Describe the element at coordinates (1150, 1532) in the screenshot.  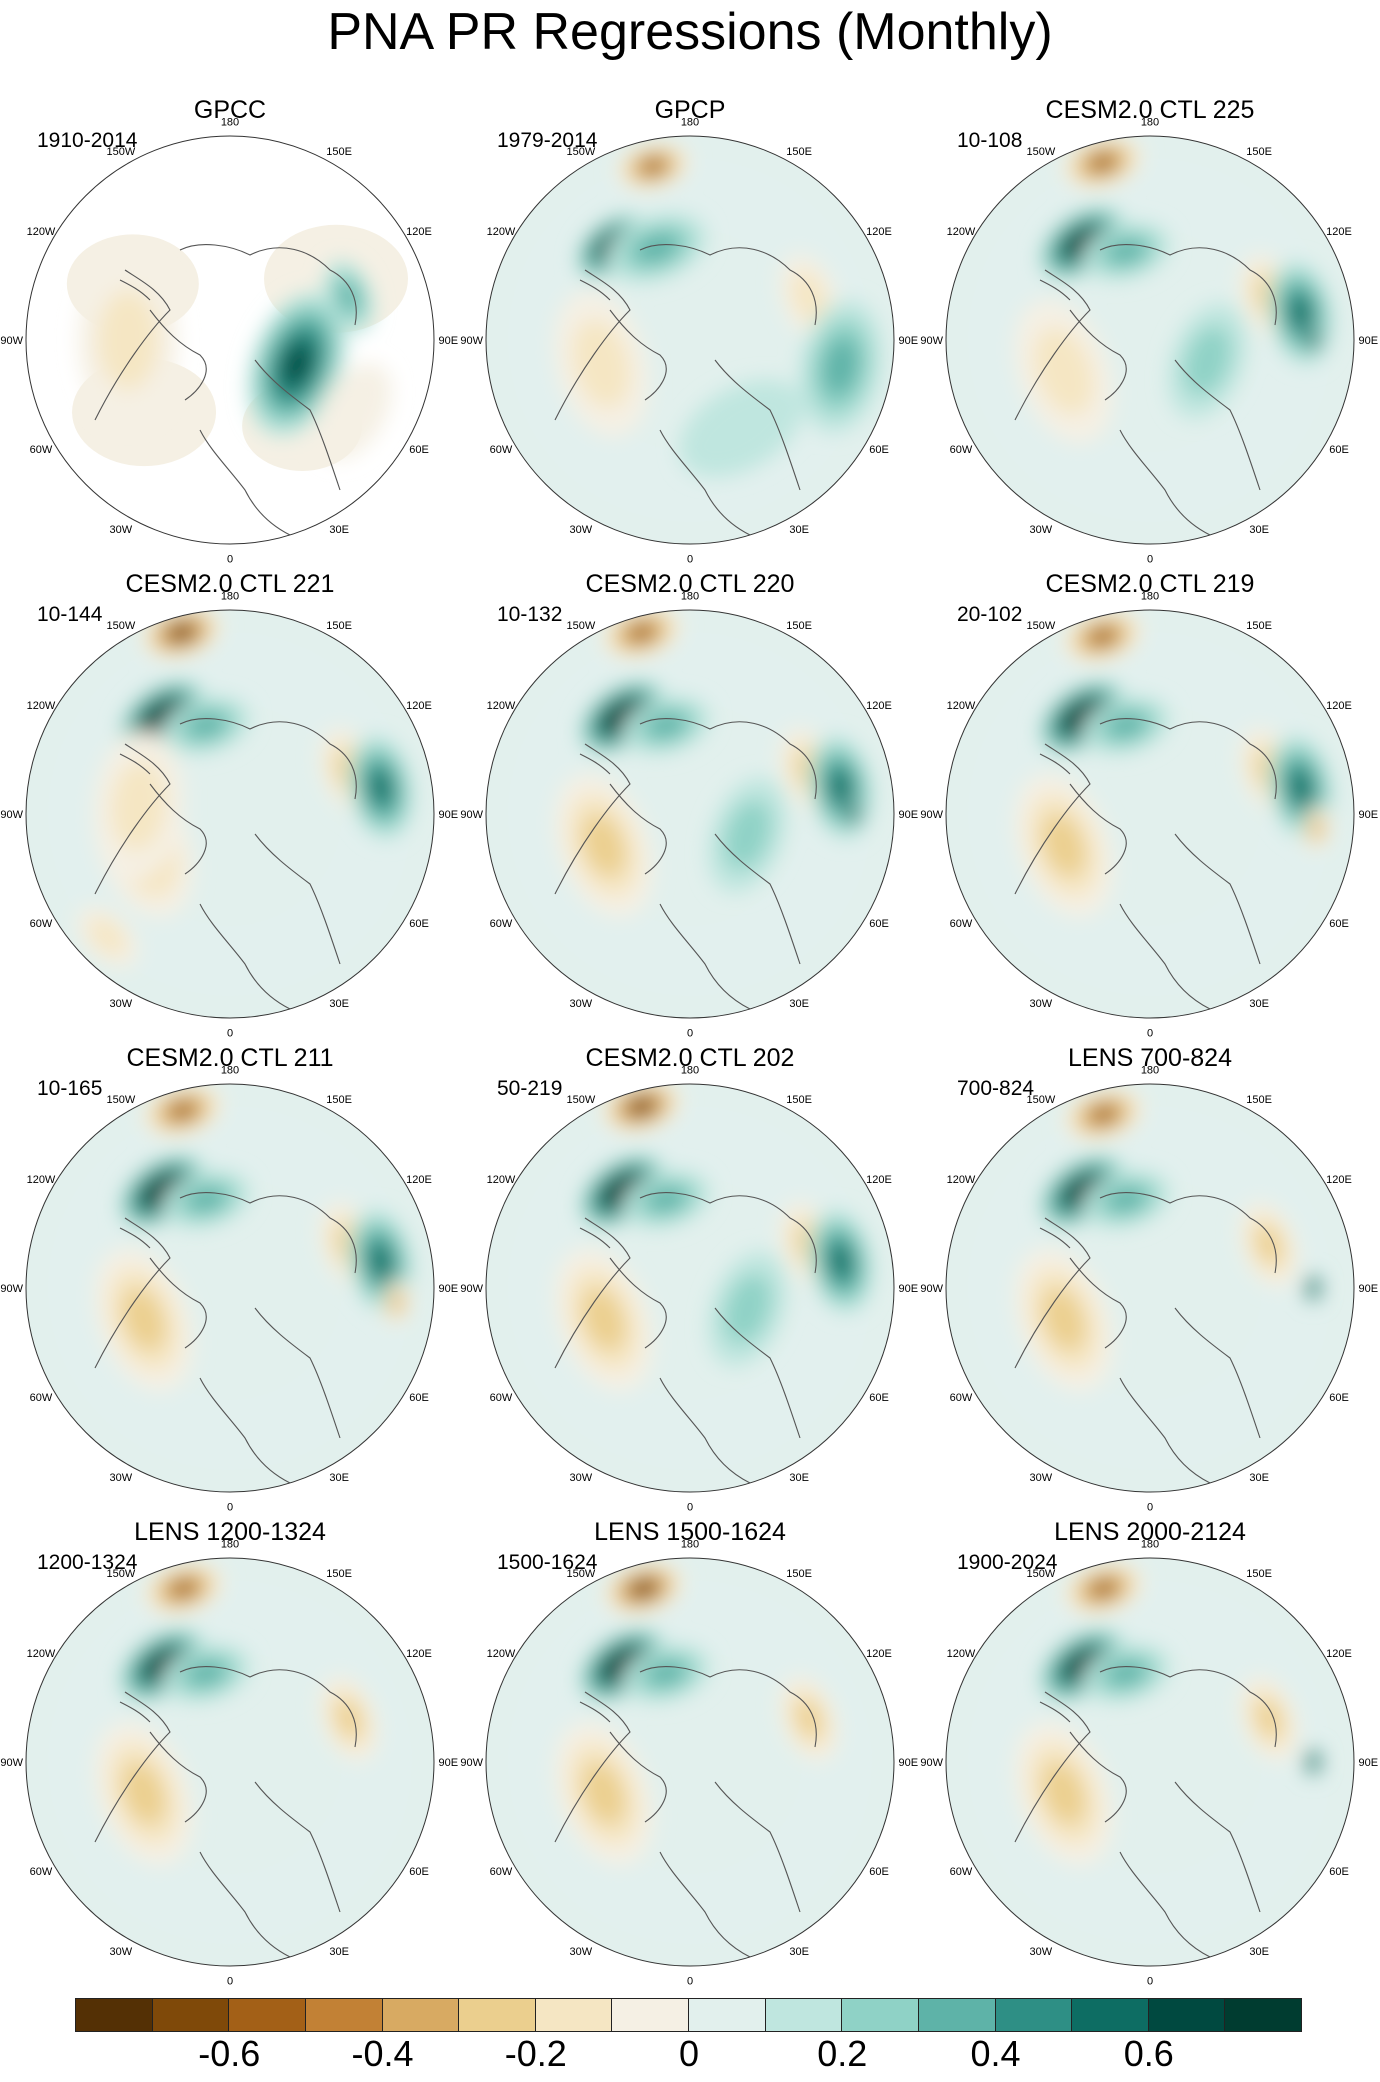
I see `panel-title: LENS 2000-2124` at that location.